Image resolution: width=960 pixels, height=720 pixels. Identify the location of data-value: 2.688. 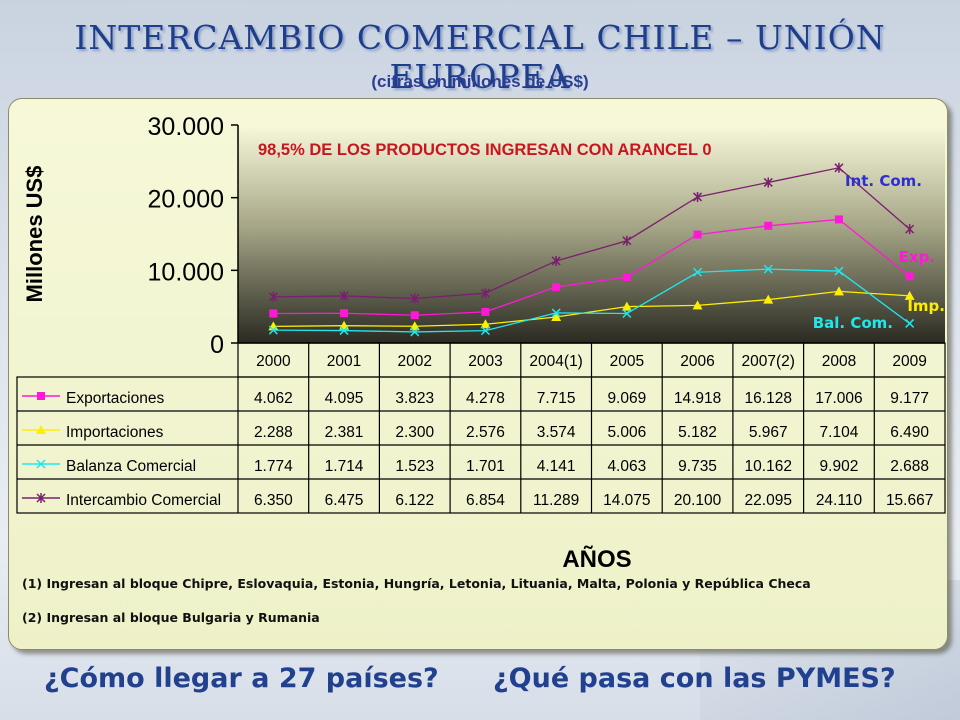
(909, 466).